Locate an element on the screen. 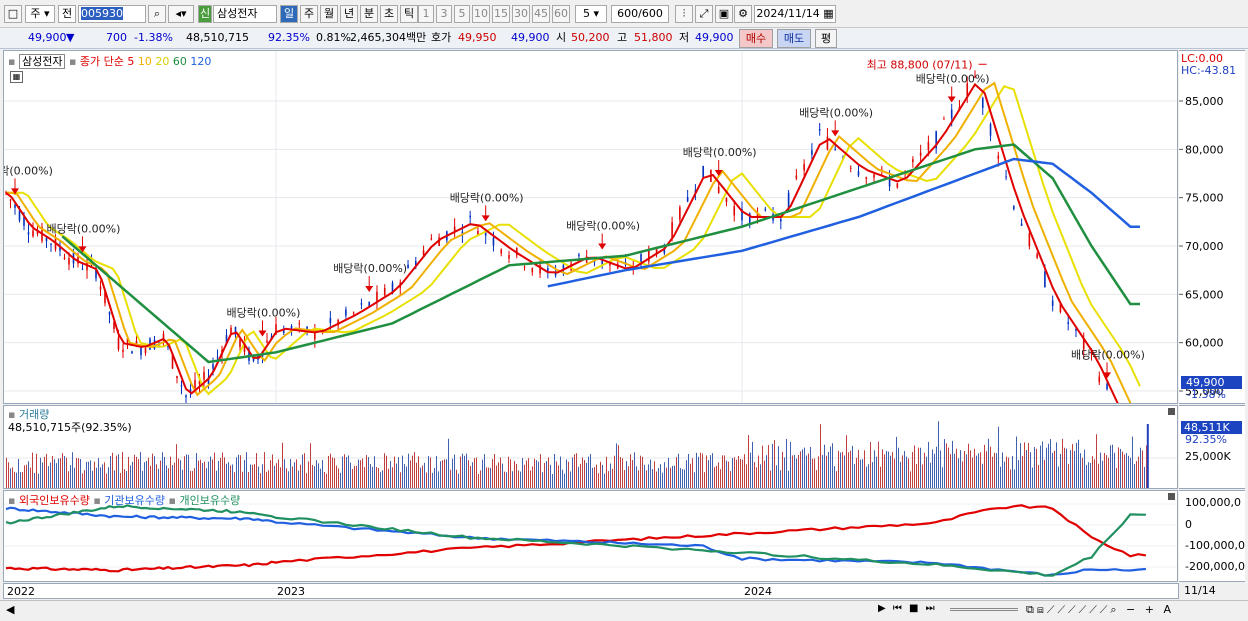 The height and width of the screenshot is (621, 1248). save-icon: ▣ is located at coordinates (724, 14).